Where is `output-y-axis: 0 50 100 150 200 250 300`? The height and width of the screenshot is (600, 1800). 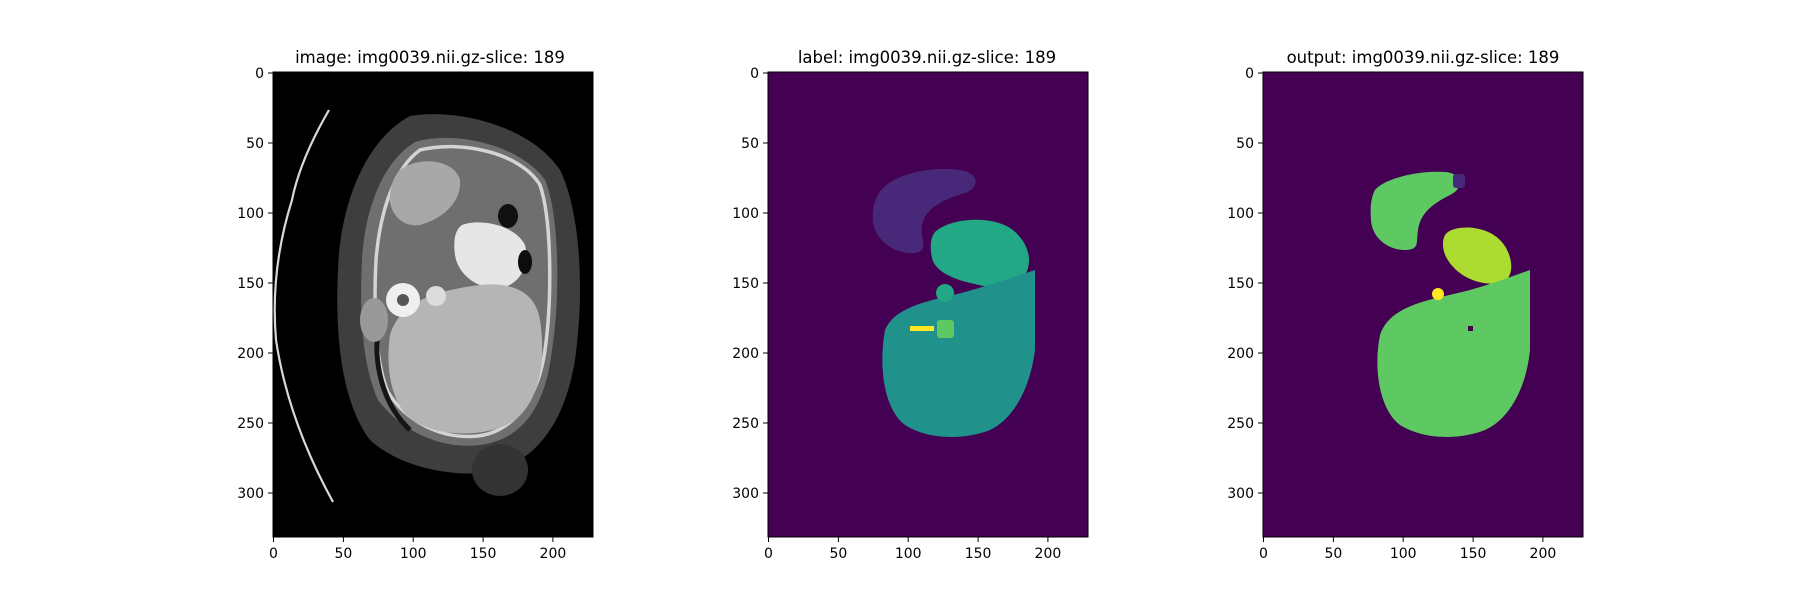 output-y-axis: 0 50 100 150 200 250 300 is located at coordinates (1245, 284).